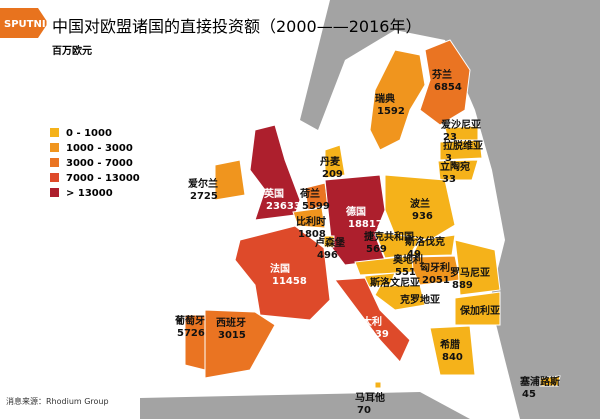 The width and height of the screenshot is (600, 419). Describe the element at coordinates (452, 357) in the screenshot. I see `country-value: 840` at that location.